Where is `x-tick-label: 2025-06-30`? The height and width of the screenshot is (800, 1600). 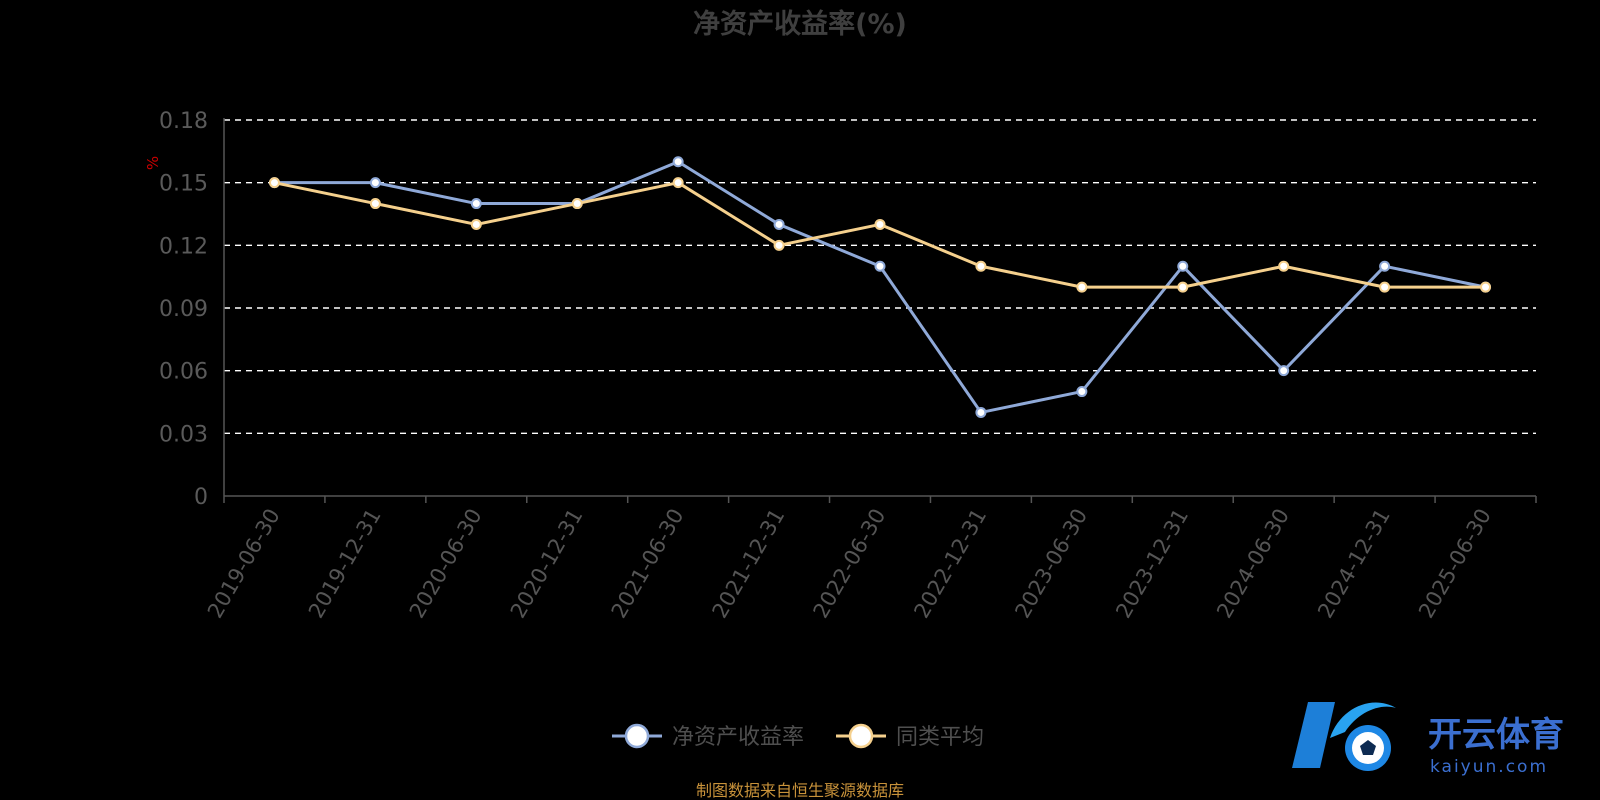 x-tick-label: 2025-06-30 is located at coordinates (1455, 564).